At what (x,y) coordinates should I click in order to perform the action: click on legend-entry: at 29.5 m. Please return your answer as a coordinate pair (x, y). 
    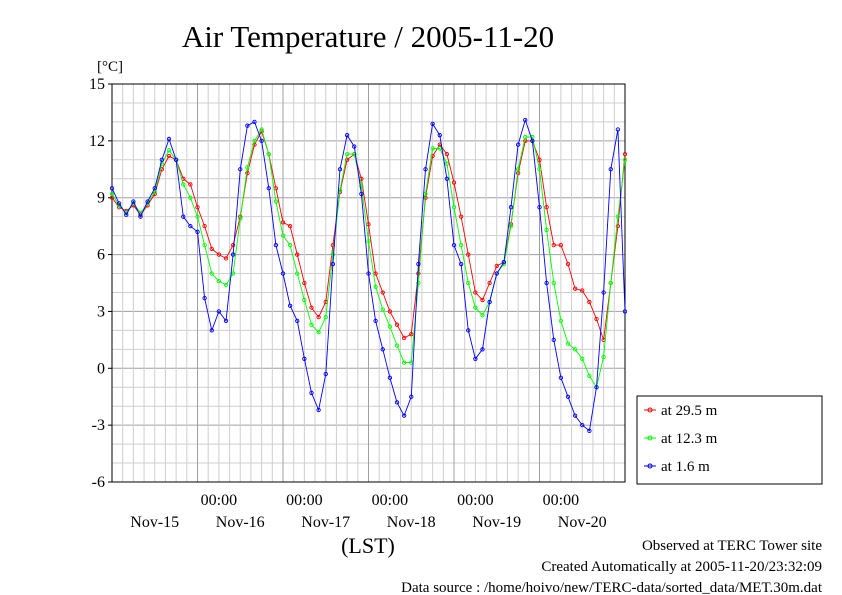
    Looking at the image, I should click on (681, 411).